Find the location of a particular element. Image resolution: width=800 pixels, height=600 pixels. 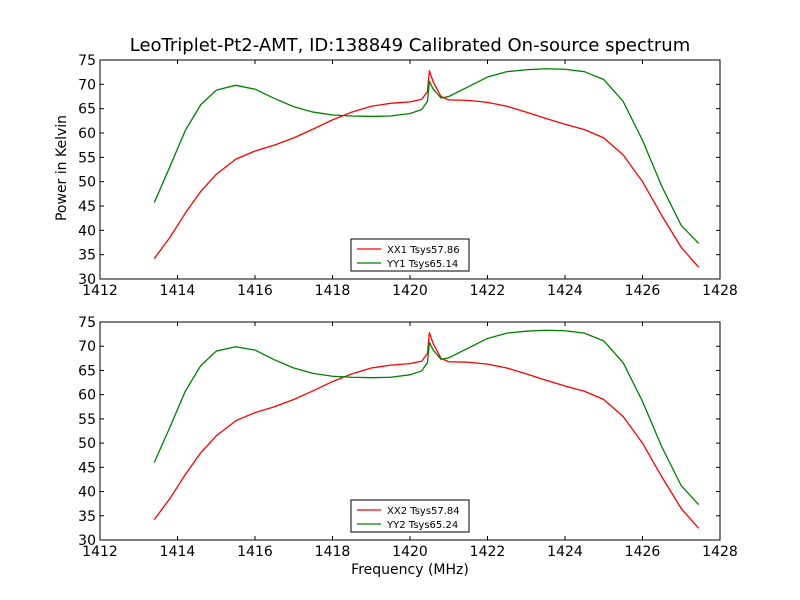

legend-label: YY2 Tsys65.24 is located at coordinates (422, 525).